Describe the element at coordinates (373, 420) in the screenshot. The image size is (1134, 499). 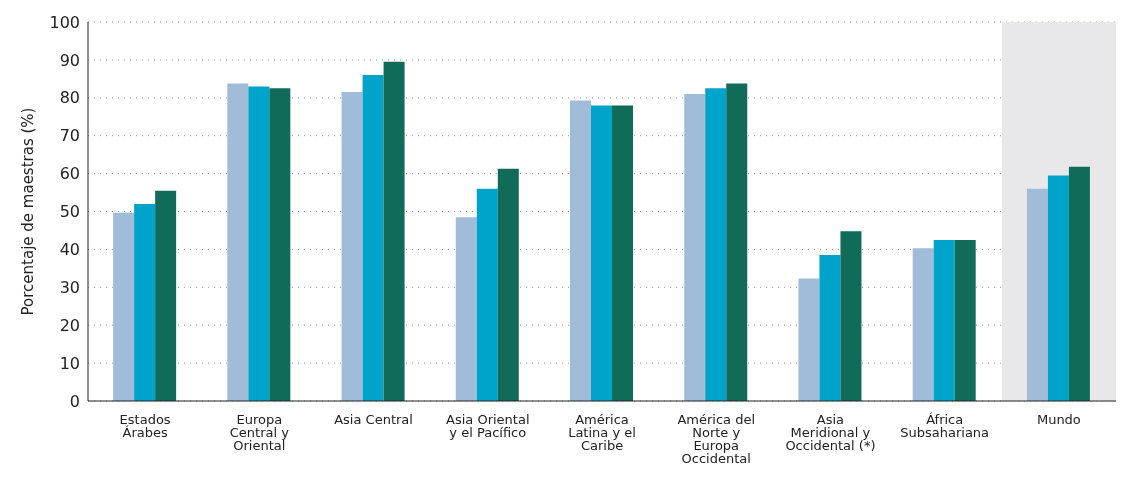
I see `x-tick-label: Asia Central` at that location.